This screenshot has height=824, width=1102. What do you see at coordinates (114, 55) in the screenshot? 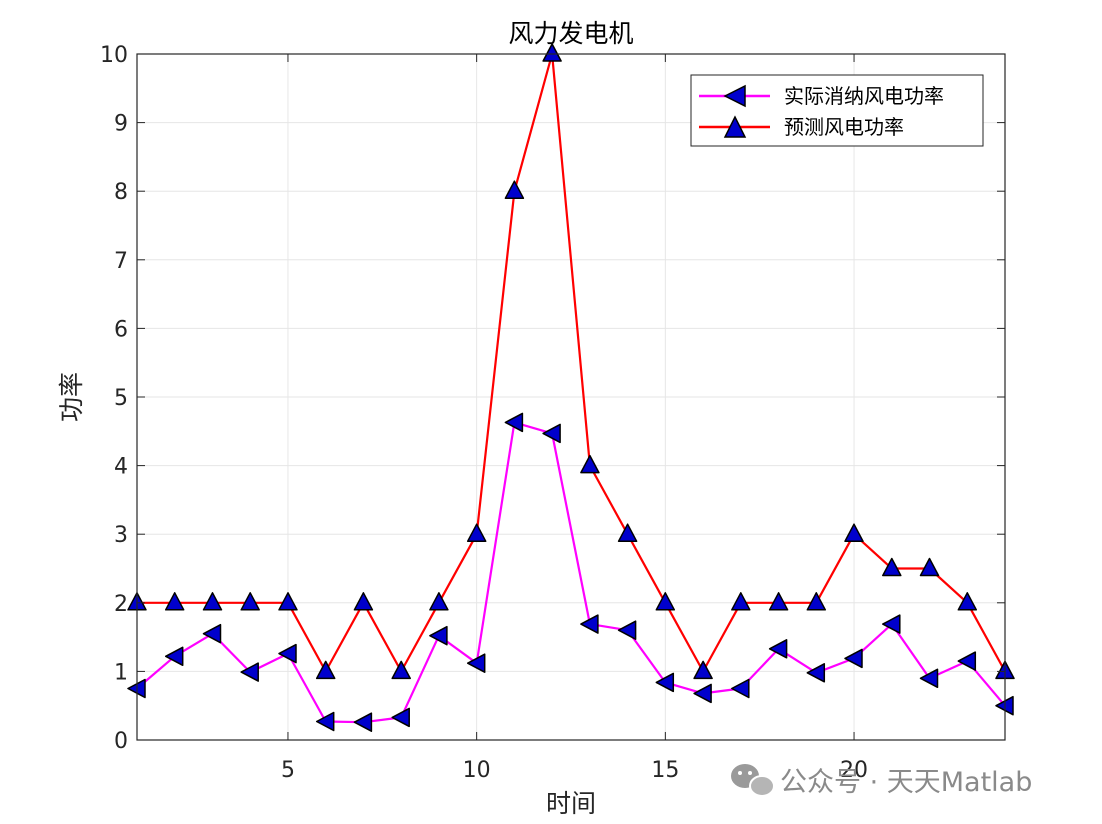
I see `y-tick-label: 10` at bounding box center [114, 55].